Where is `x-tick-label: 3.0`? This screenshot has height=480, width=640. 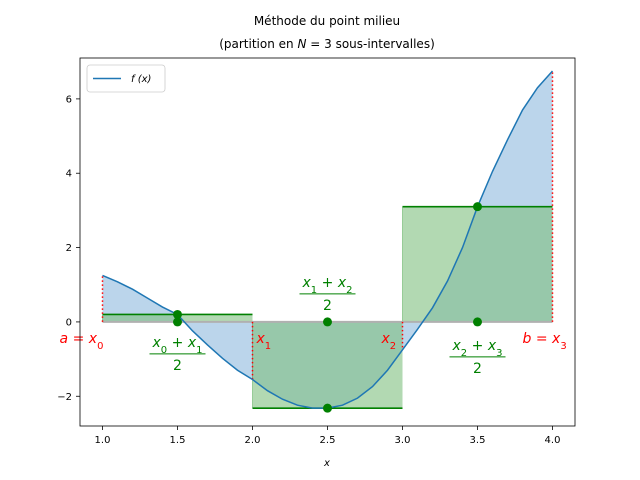 x-tick-label: 3.0 is located at coordinates (403, 440).